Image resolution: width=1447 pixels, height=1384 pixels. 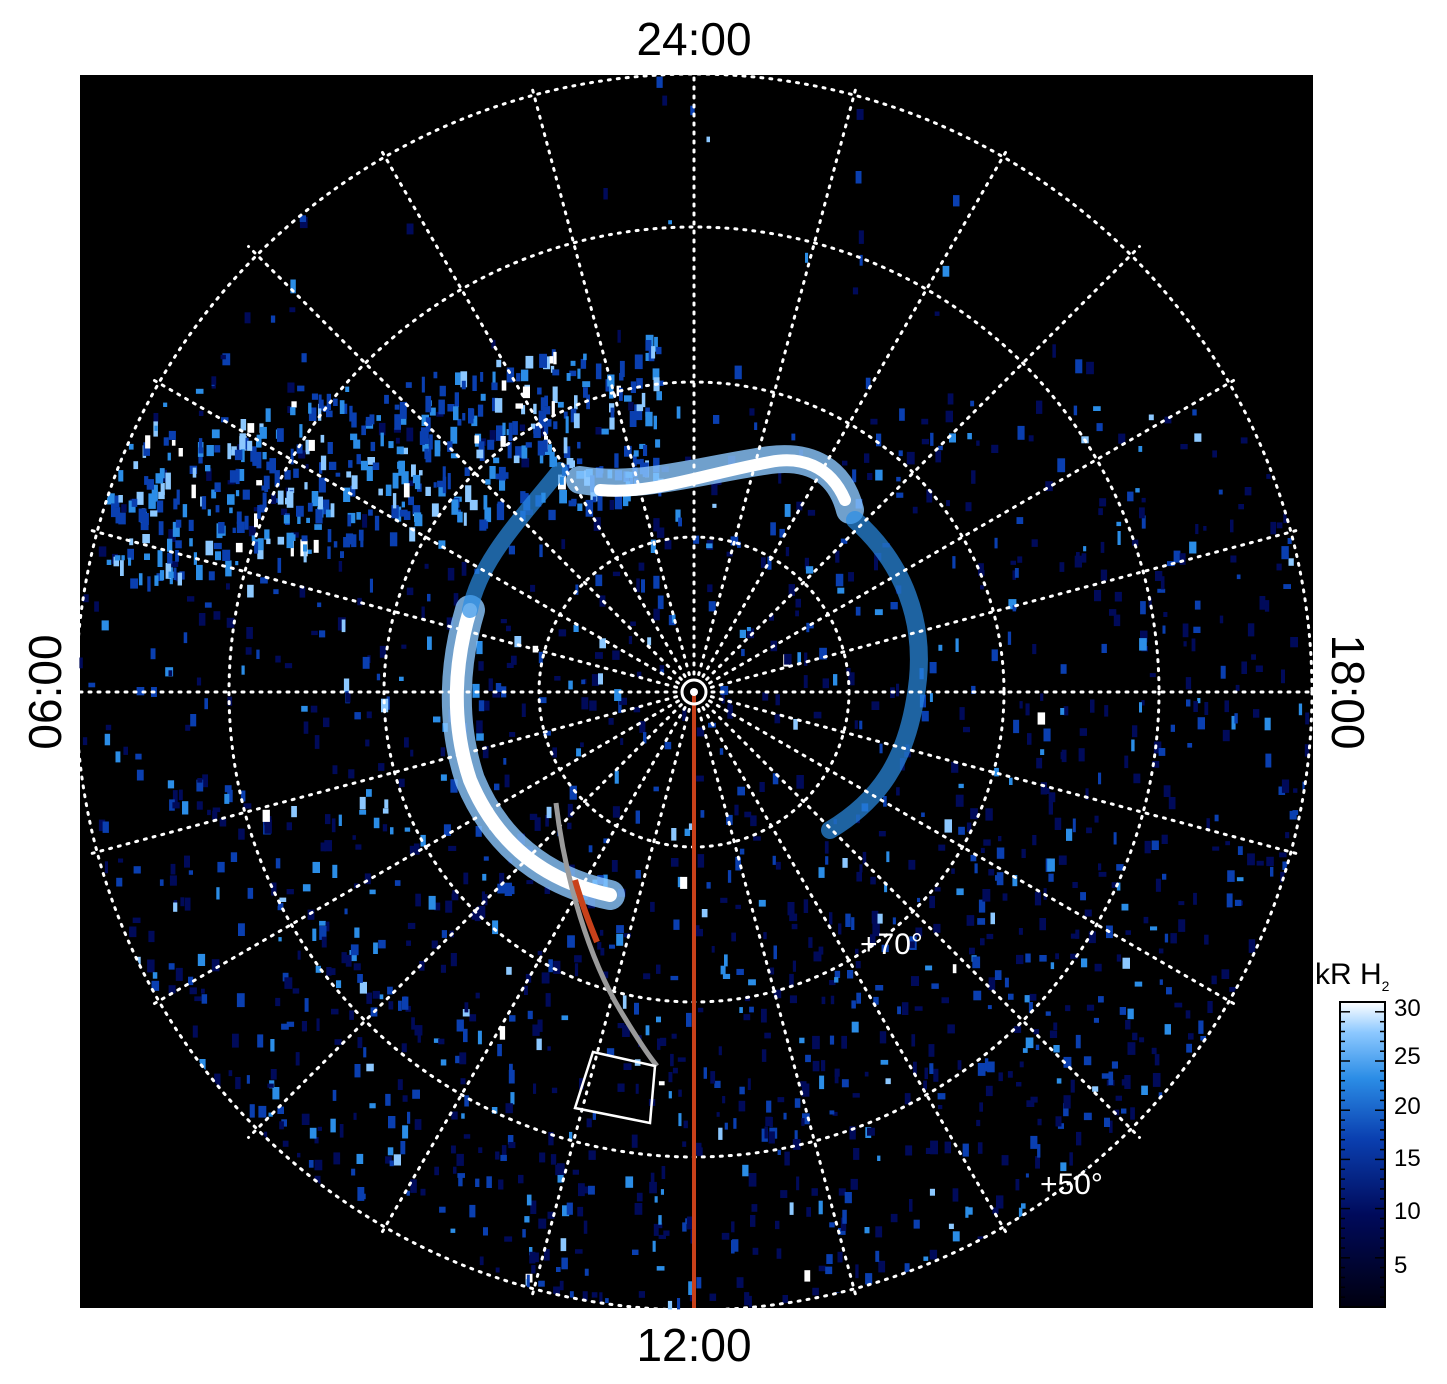 I want to click on latitude-label-50: +50°, so click(x=1071, y=1184).